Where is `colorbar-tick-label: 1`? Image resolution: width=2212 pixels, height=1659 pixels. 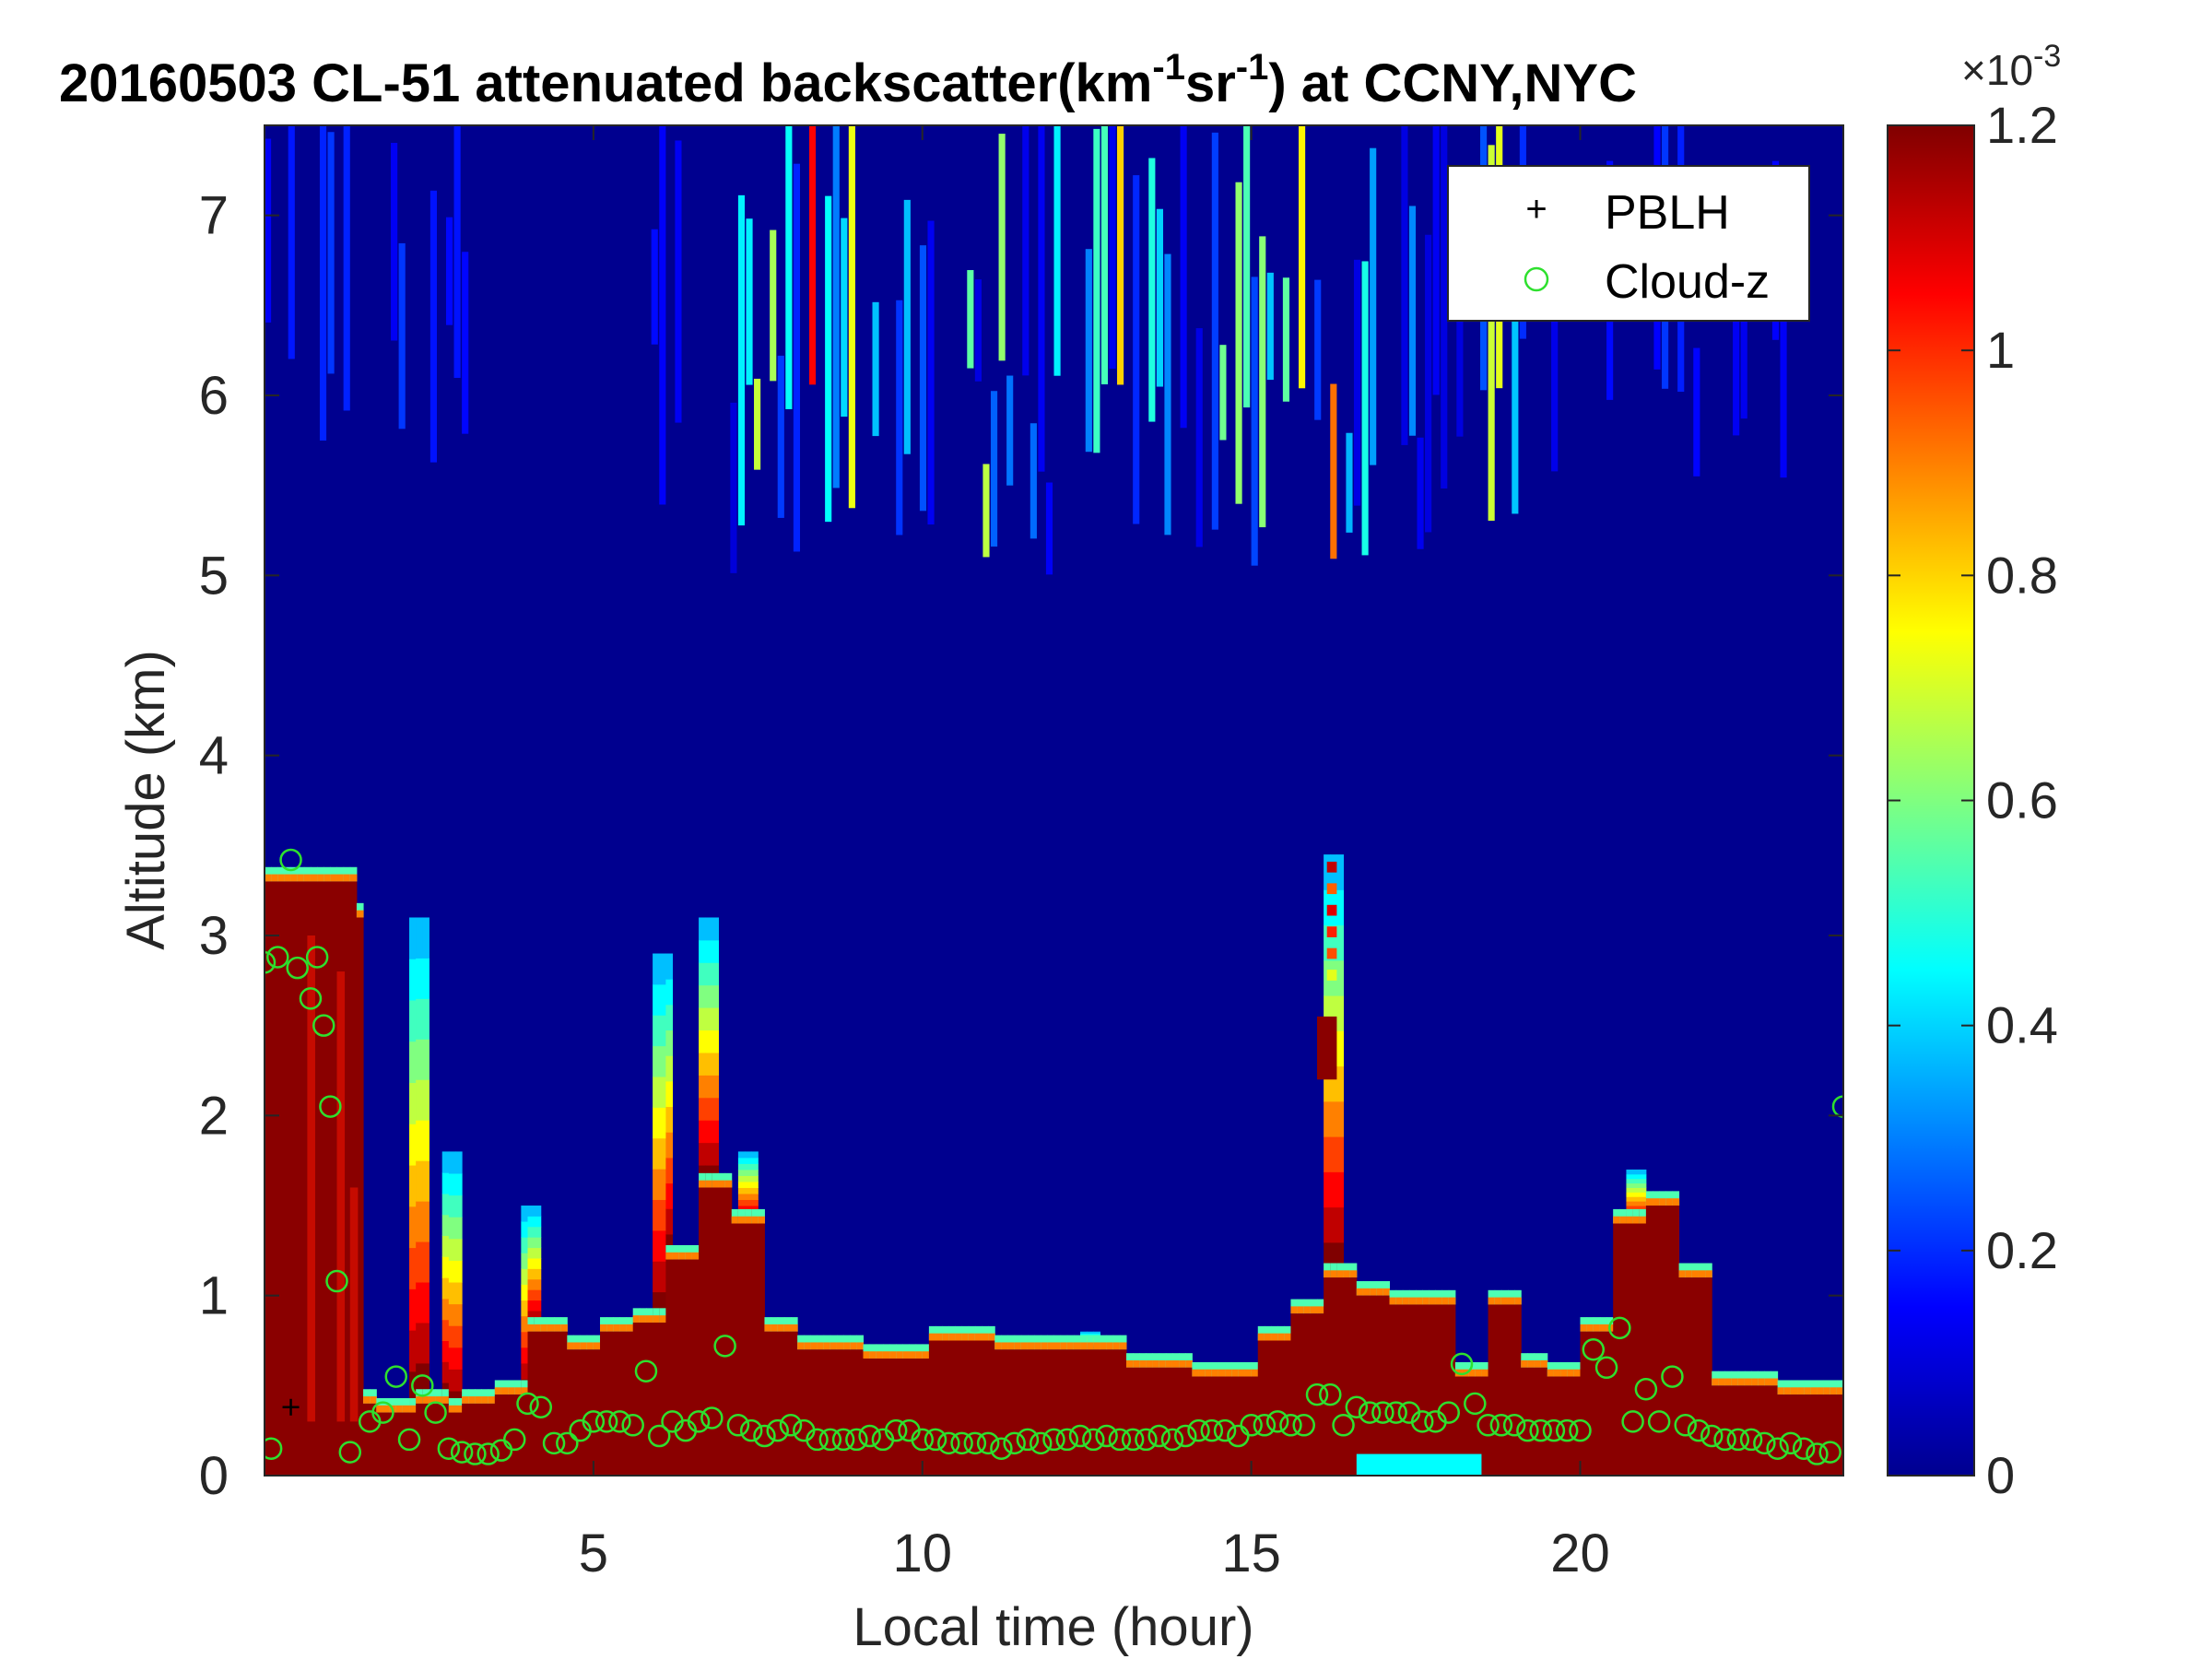
colorbar-tick-label: 1 is located at coordinates (2000, 350).